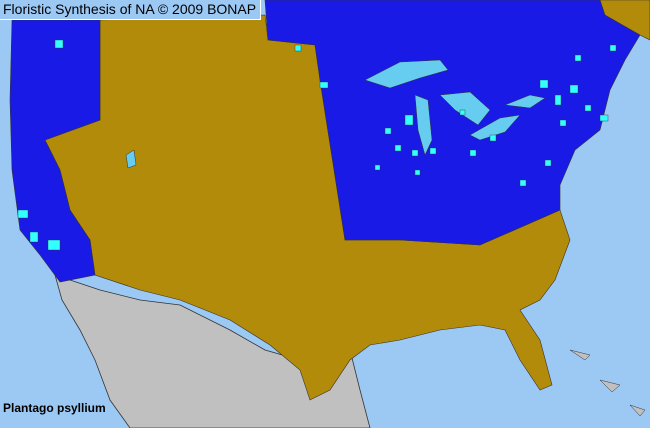 This screenshot has height=428, width=650. I want to click on species-name: Plantago psyllium, so click(54, 408).